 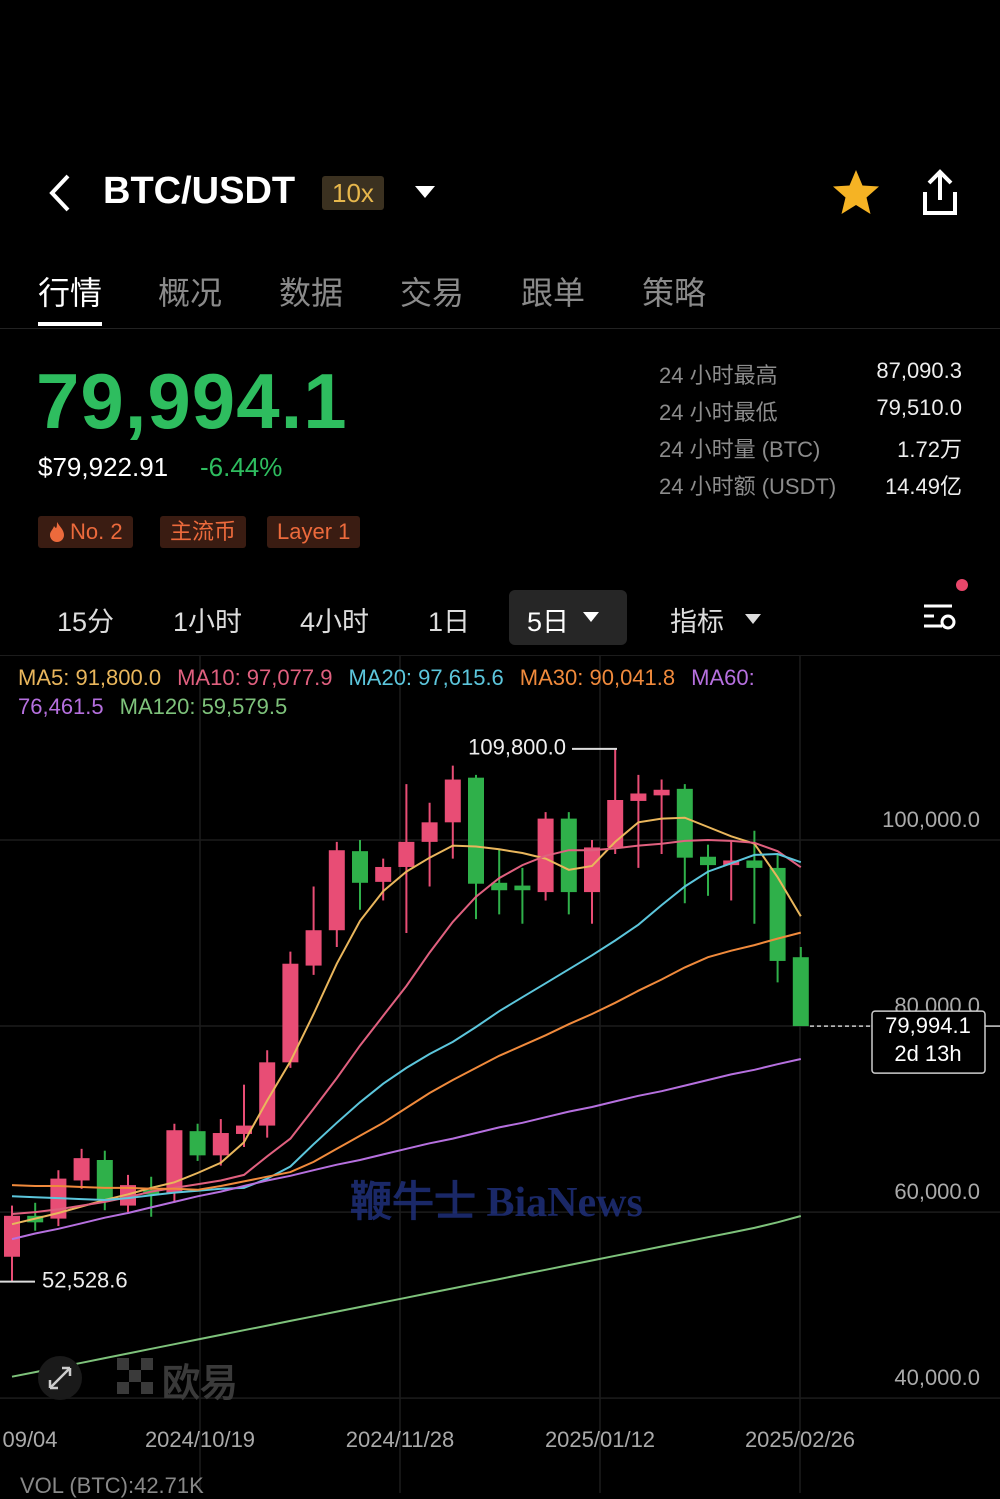 What do you see at coordinates (135, 1376) in the screenshot?
I see `logo-icon` at bounding box center [135, 1376].